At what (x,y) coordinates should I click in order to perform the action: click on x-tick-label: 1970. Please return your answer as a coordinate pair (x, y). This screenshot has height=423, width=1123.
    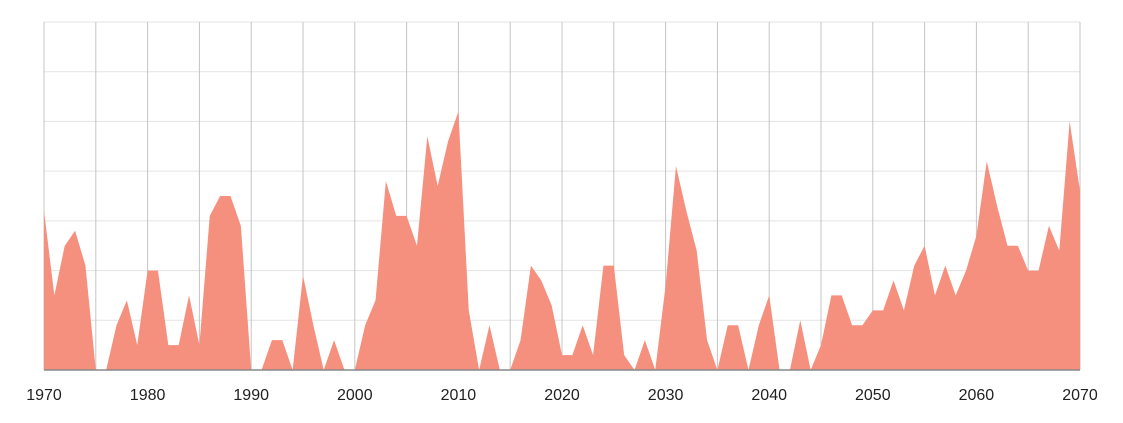
    Looking at the image, I should click on (44, 395).